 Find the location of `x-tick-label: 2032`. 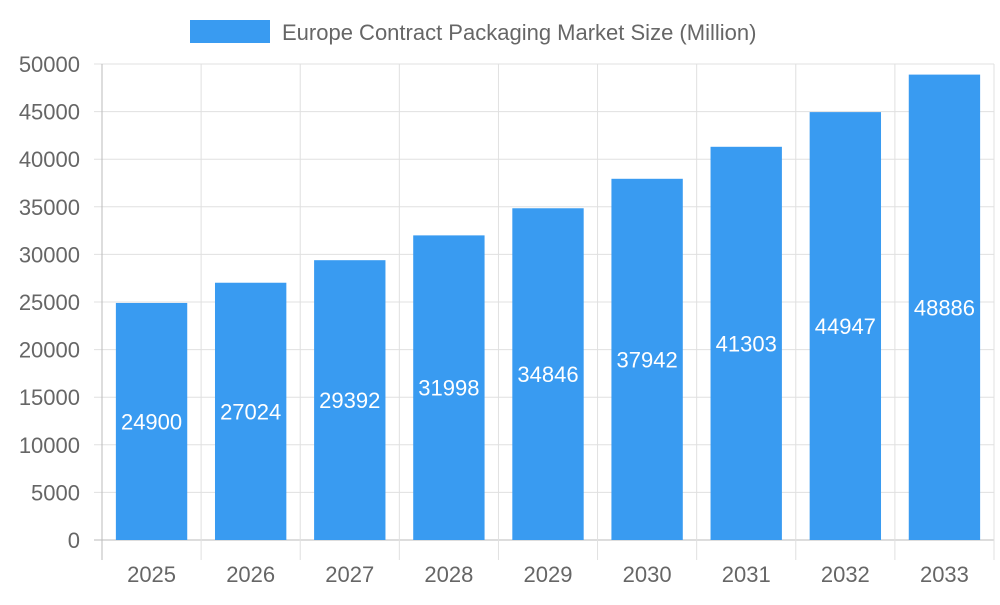

x-tick-label: 2032 is located at coordinates (845, 574).